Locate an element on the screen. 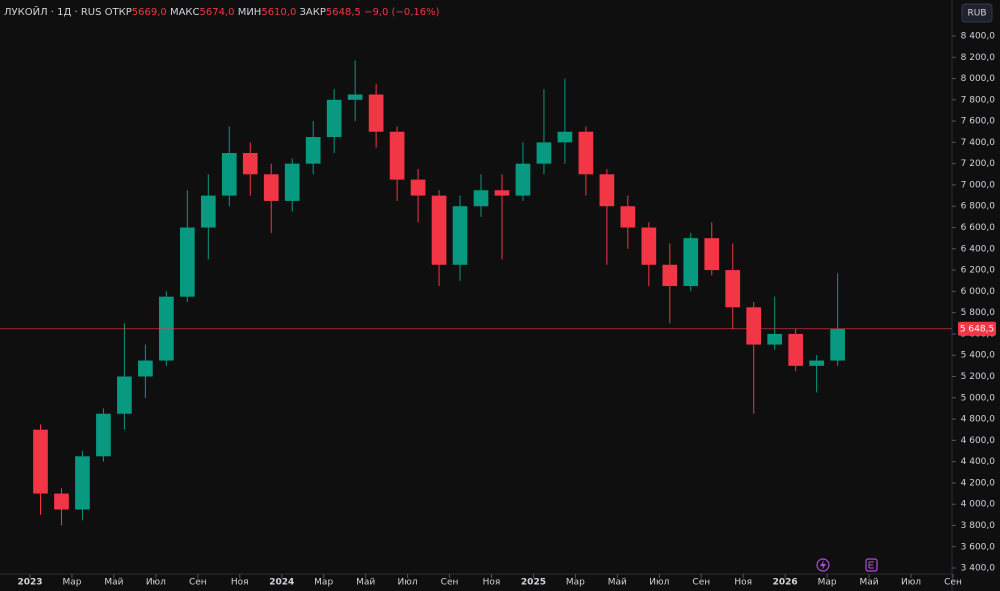  y-tick-label: 7 000,0 is located at coordinates (978, 185).